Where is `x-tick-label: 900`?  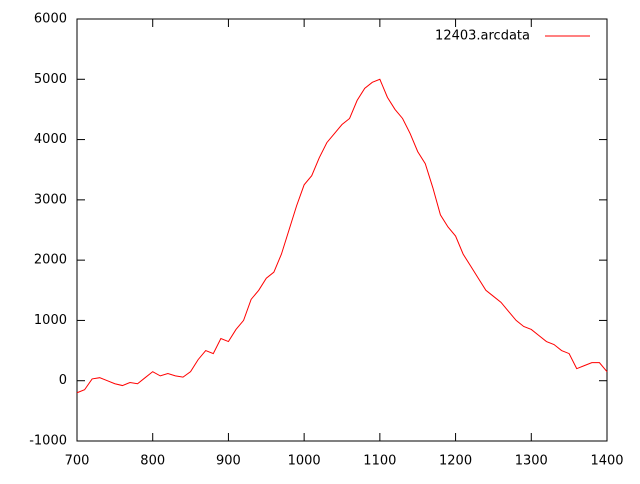 x-tick-label: 900 is located at coordinates (228, 461).